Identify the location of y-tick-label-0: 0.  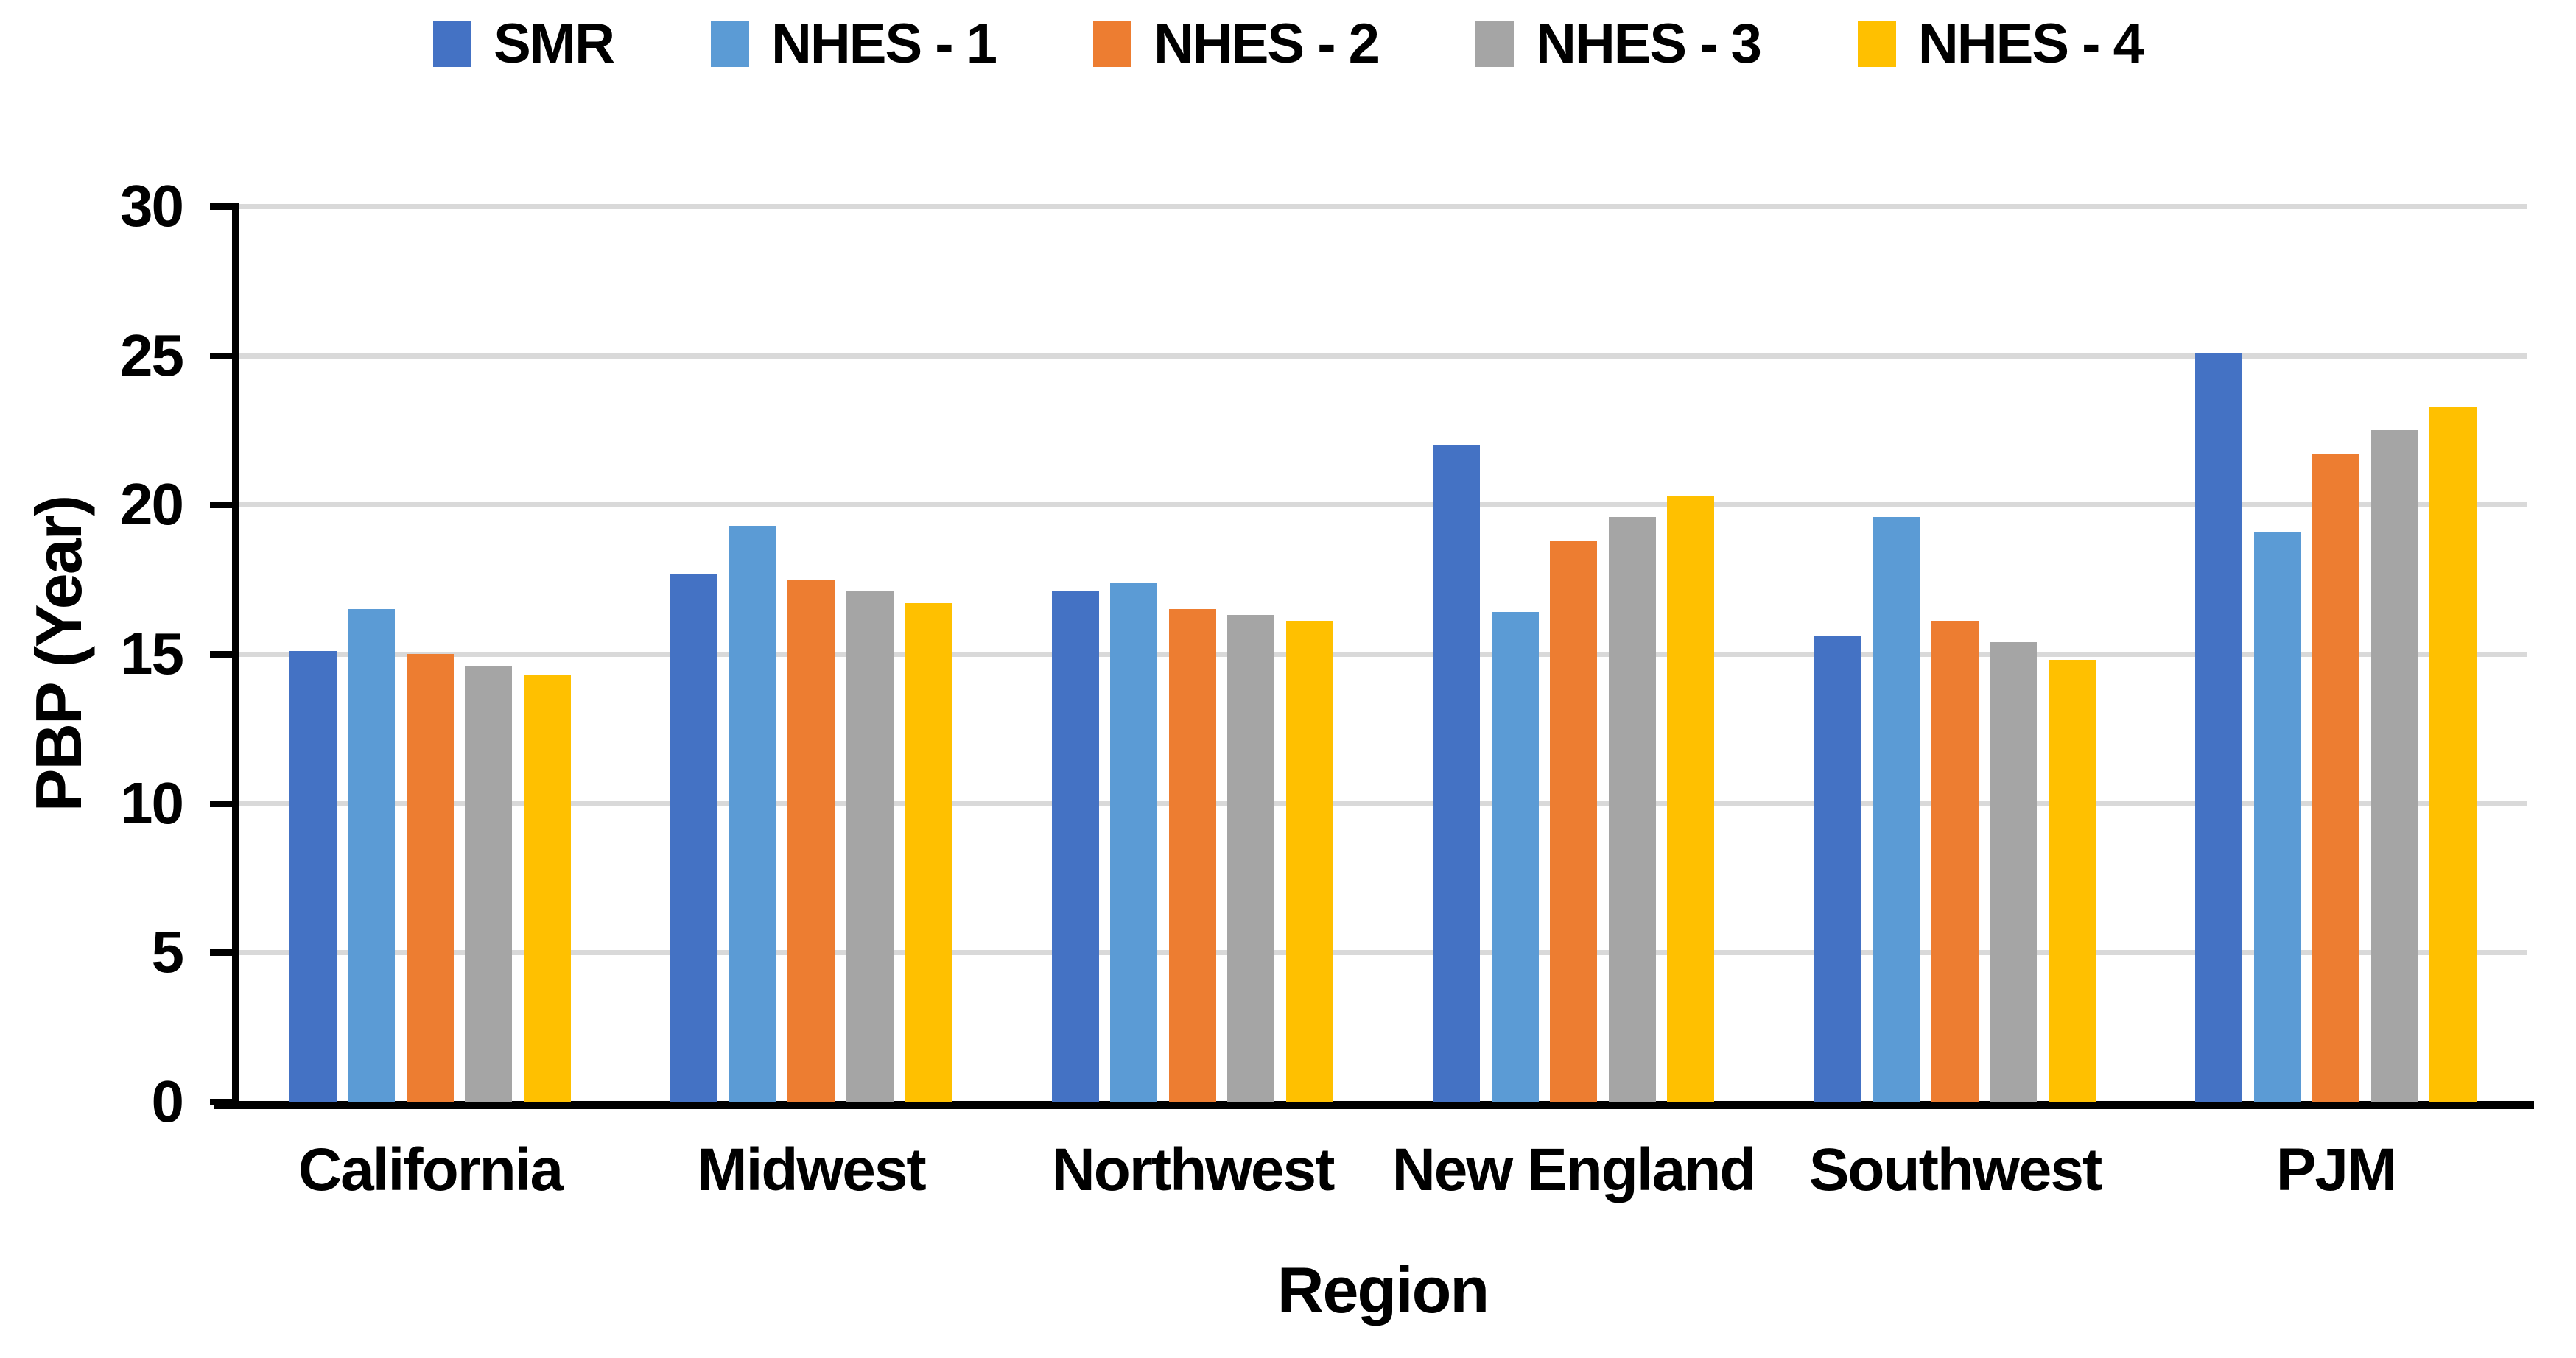
(168, 1102).